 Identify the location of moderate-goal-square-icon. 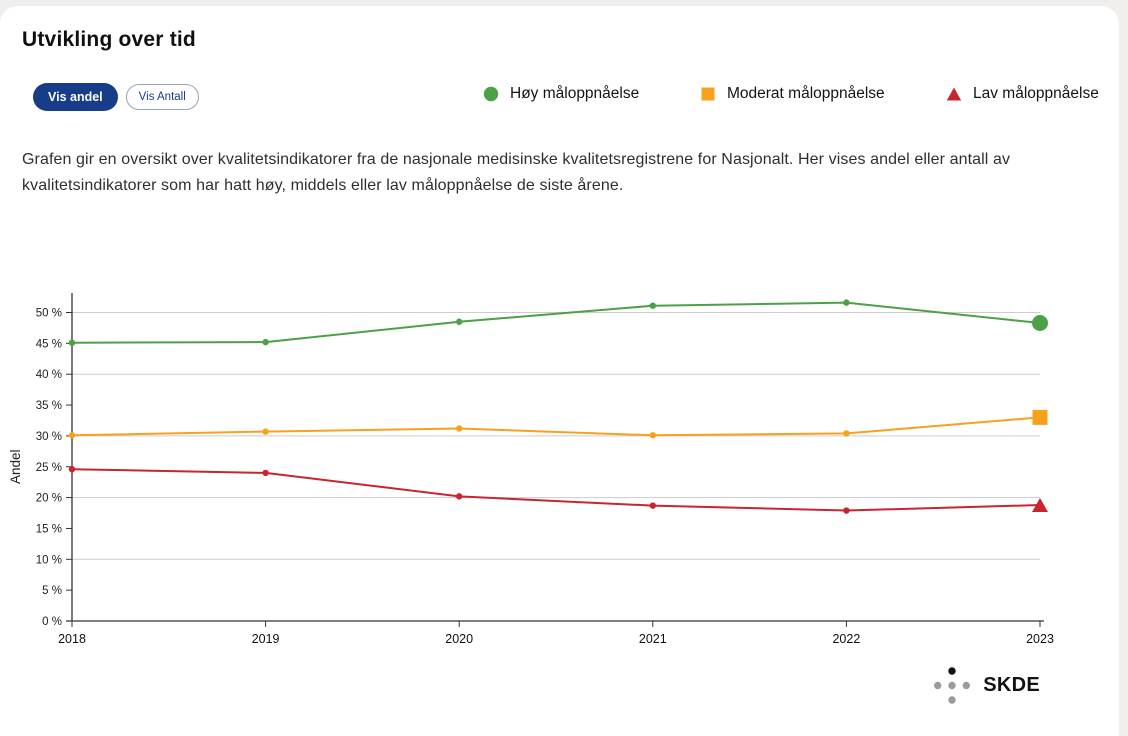
(708, 94).